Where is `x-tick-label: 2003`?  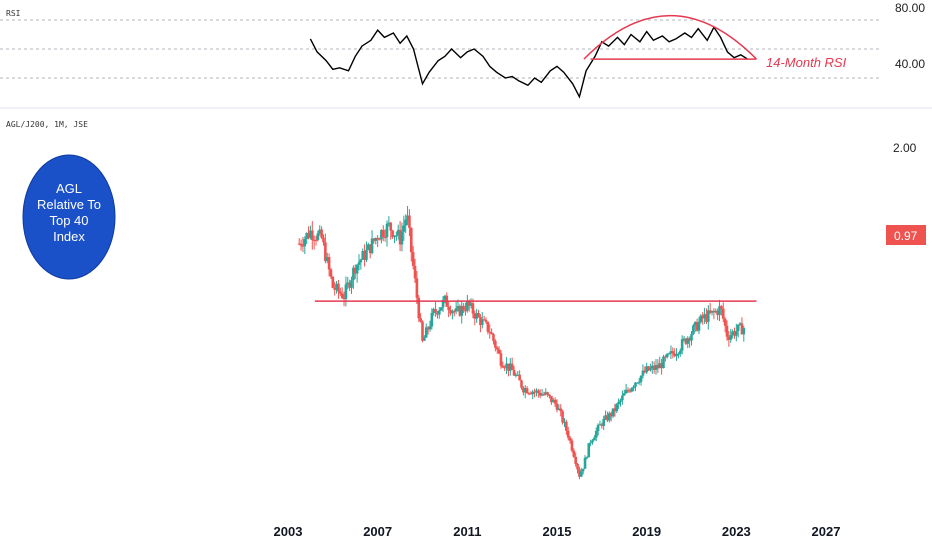
x-tick-label: 2003 is located at coordinates (288, 531).